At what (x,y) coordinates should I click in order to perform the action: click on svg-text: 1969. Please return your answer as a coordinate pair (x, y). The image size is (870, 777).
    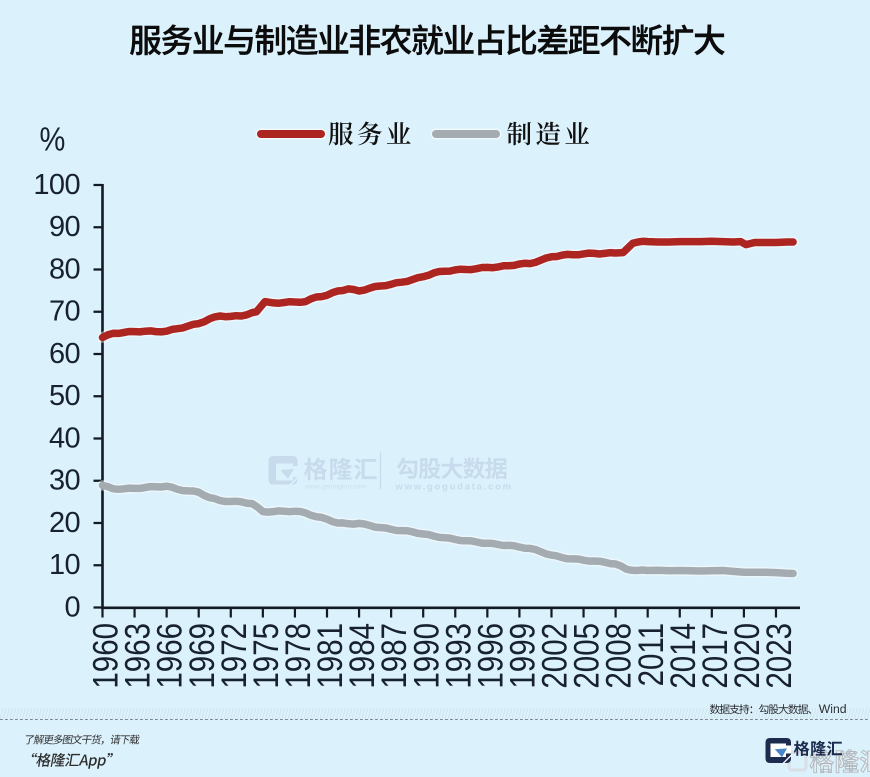
    Looking at the image, I should click on (202, 656).